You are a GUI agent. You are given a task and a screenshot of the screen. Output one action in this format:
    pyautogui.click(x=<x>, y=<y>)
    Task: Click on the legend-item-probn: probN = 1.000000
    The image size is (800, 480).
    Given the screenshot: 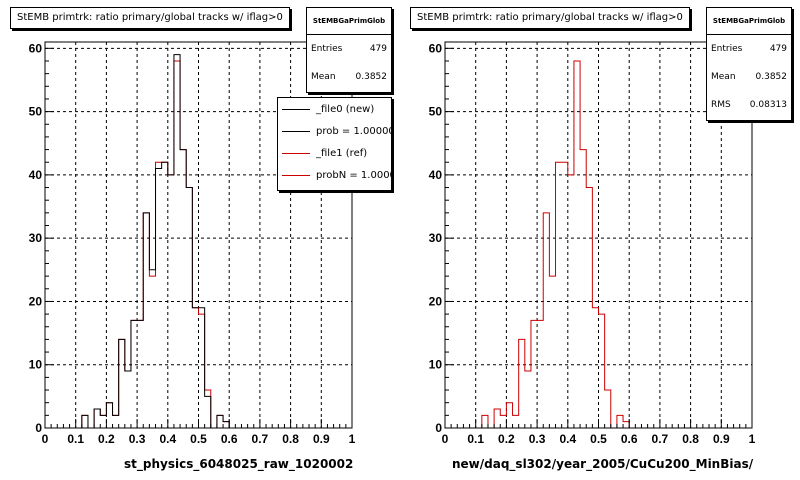 What is the action you would take?
    pyautogui.click(x=334, y=175)
    